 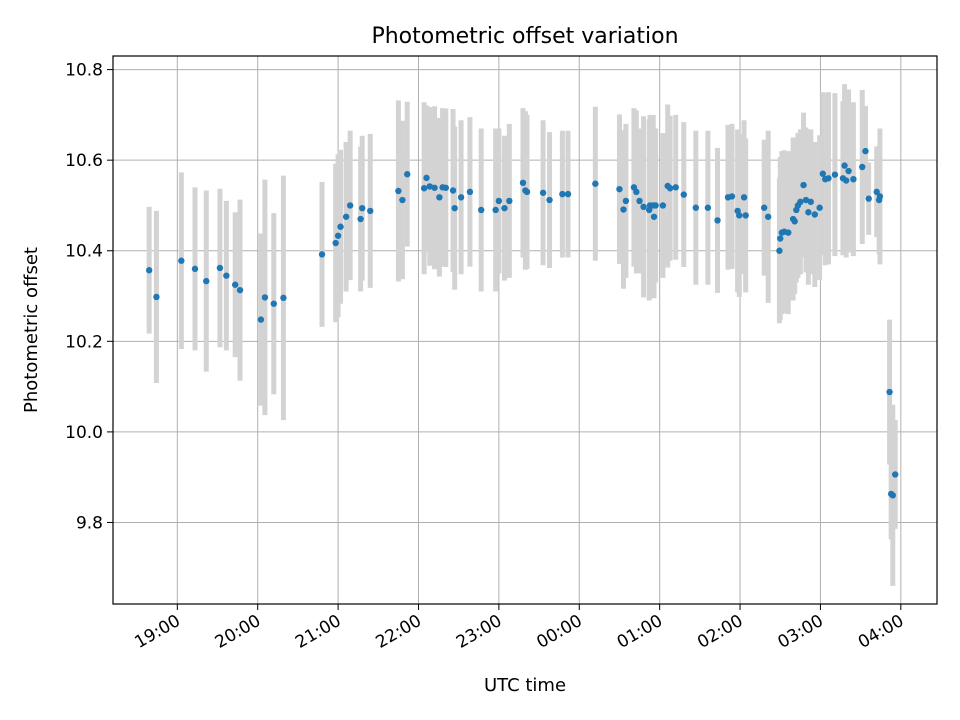 What do you see at coordinates (31, 330) in the screenshot?
I see `y-axis-label: Photometric offset` at bounding box center [31, 330].